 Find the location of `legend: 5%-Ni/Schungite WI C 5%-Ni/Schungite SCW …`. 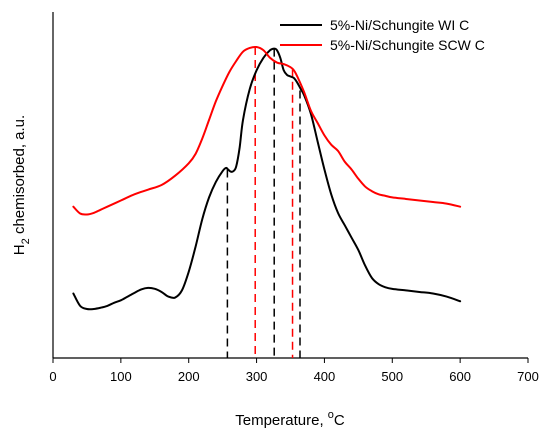

legend: 5%-Ni/Schungite WI C 5%-Ni/Schungite SCW … is located at coordinates (382, 35).